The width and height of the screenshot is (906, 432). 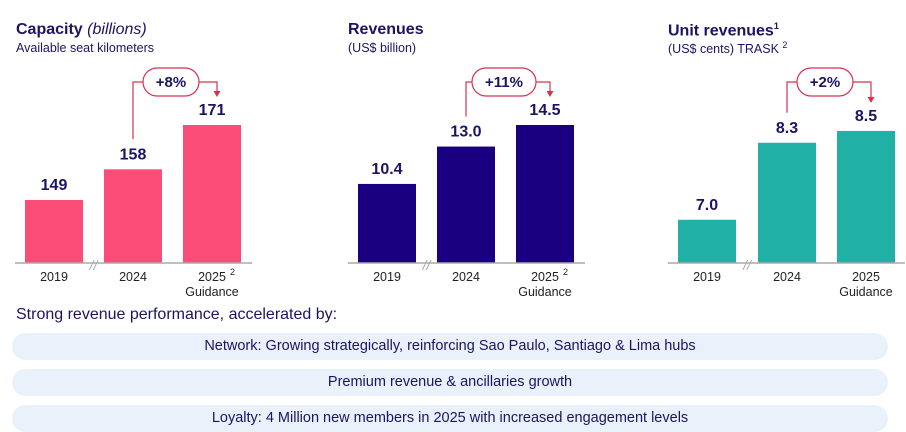 I want to click on revenues-category-footnote: 2, so click(x=565, y=272).